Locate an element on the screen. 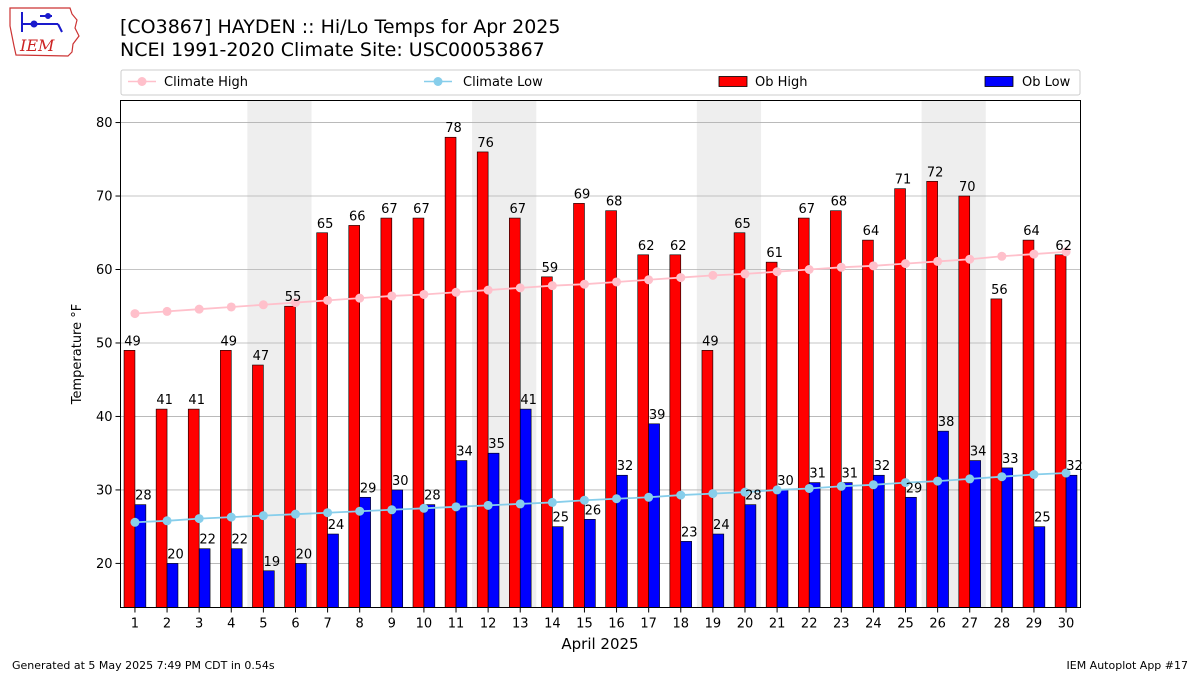  ob-high-label-24: 64 is located at coordinates (871, 231).